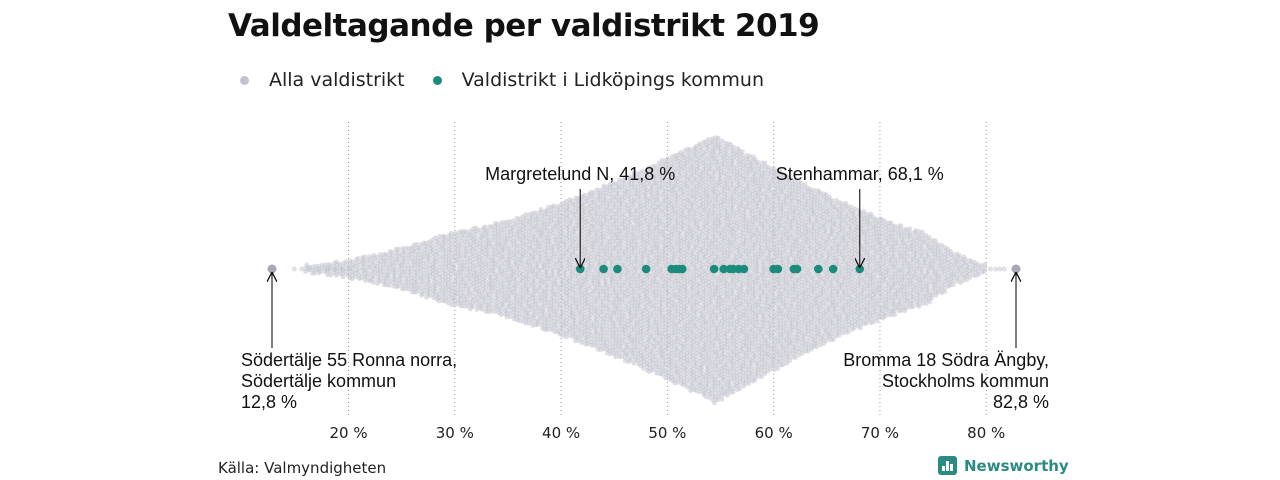 The width and height of the screenshot is (1280, 480). Describe the element at coordinates (437, 80) in the screenshot. I see `legend-marker-lidkoping-districts` at that location.